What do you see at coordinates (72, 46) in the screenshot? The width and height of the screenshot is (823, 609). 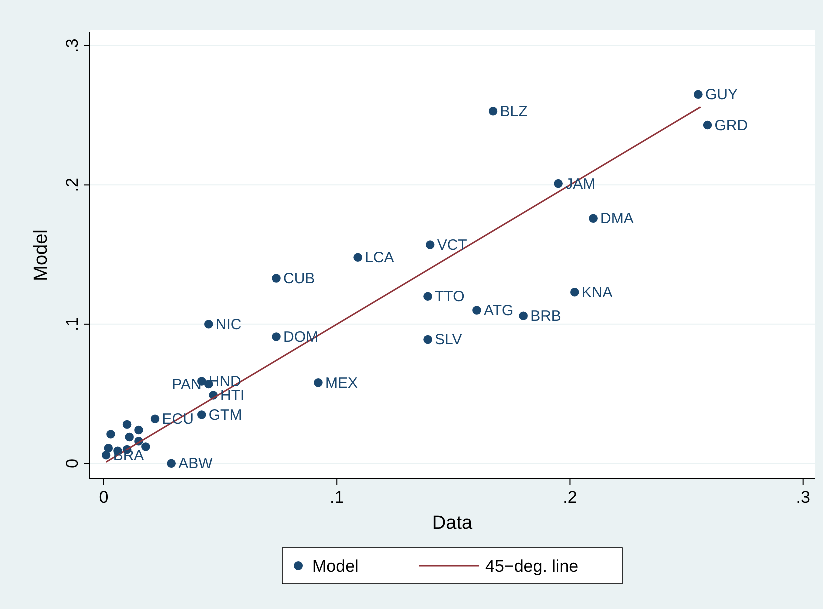 I see `y-tick-label: .3` at bounding box center [72, 46].